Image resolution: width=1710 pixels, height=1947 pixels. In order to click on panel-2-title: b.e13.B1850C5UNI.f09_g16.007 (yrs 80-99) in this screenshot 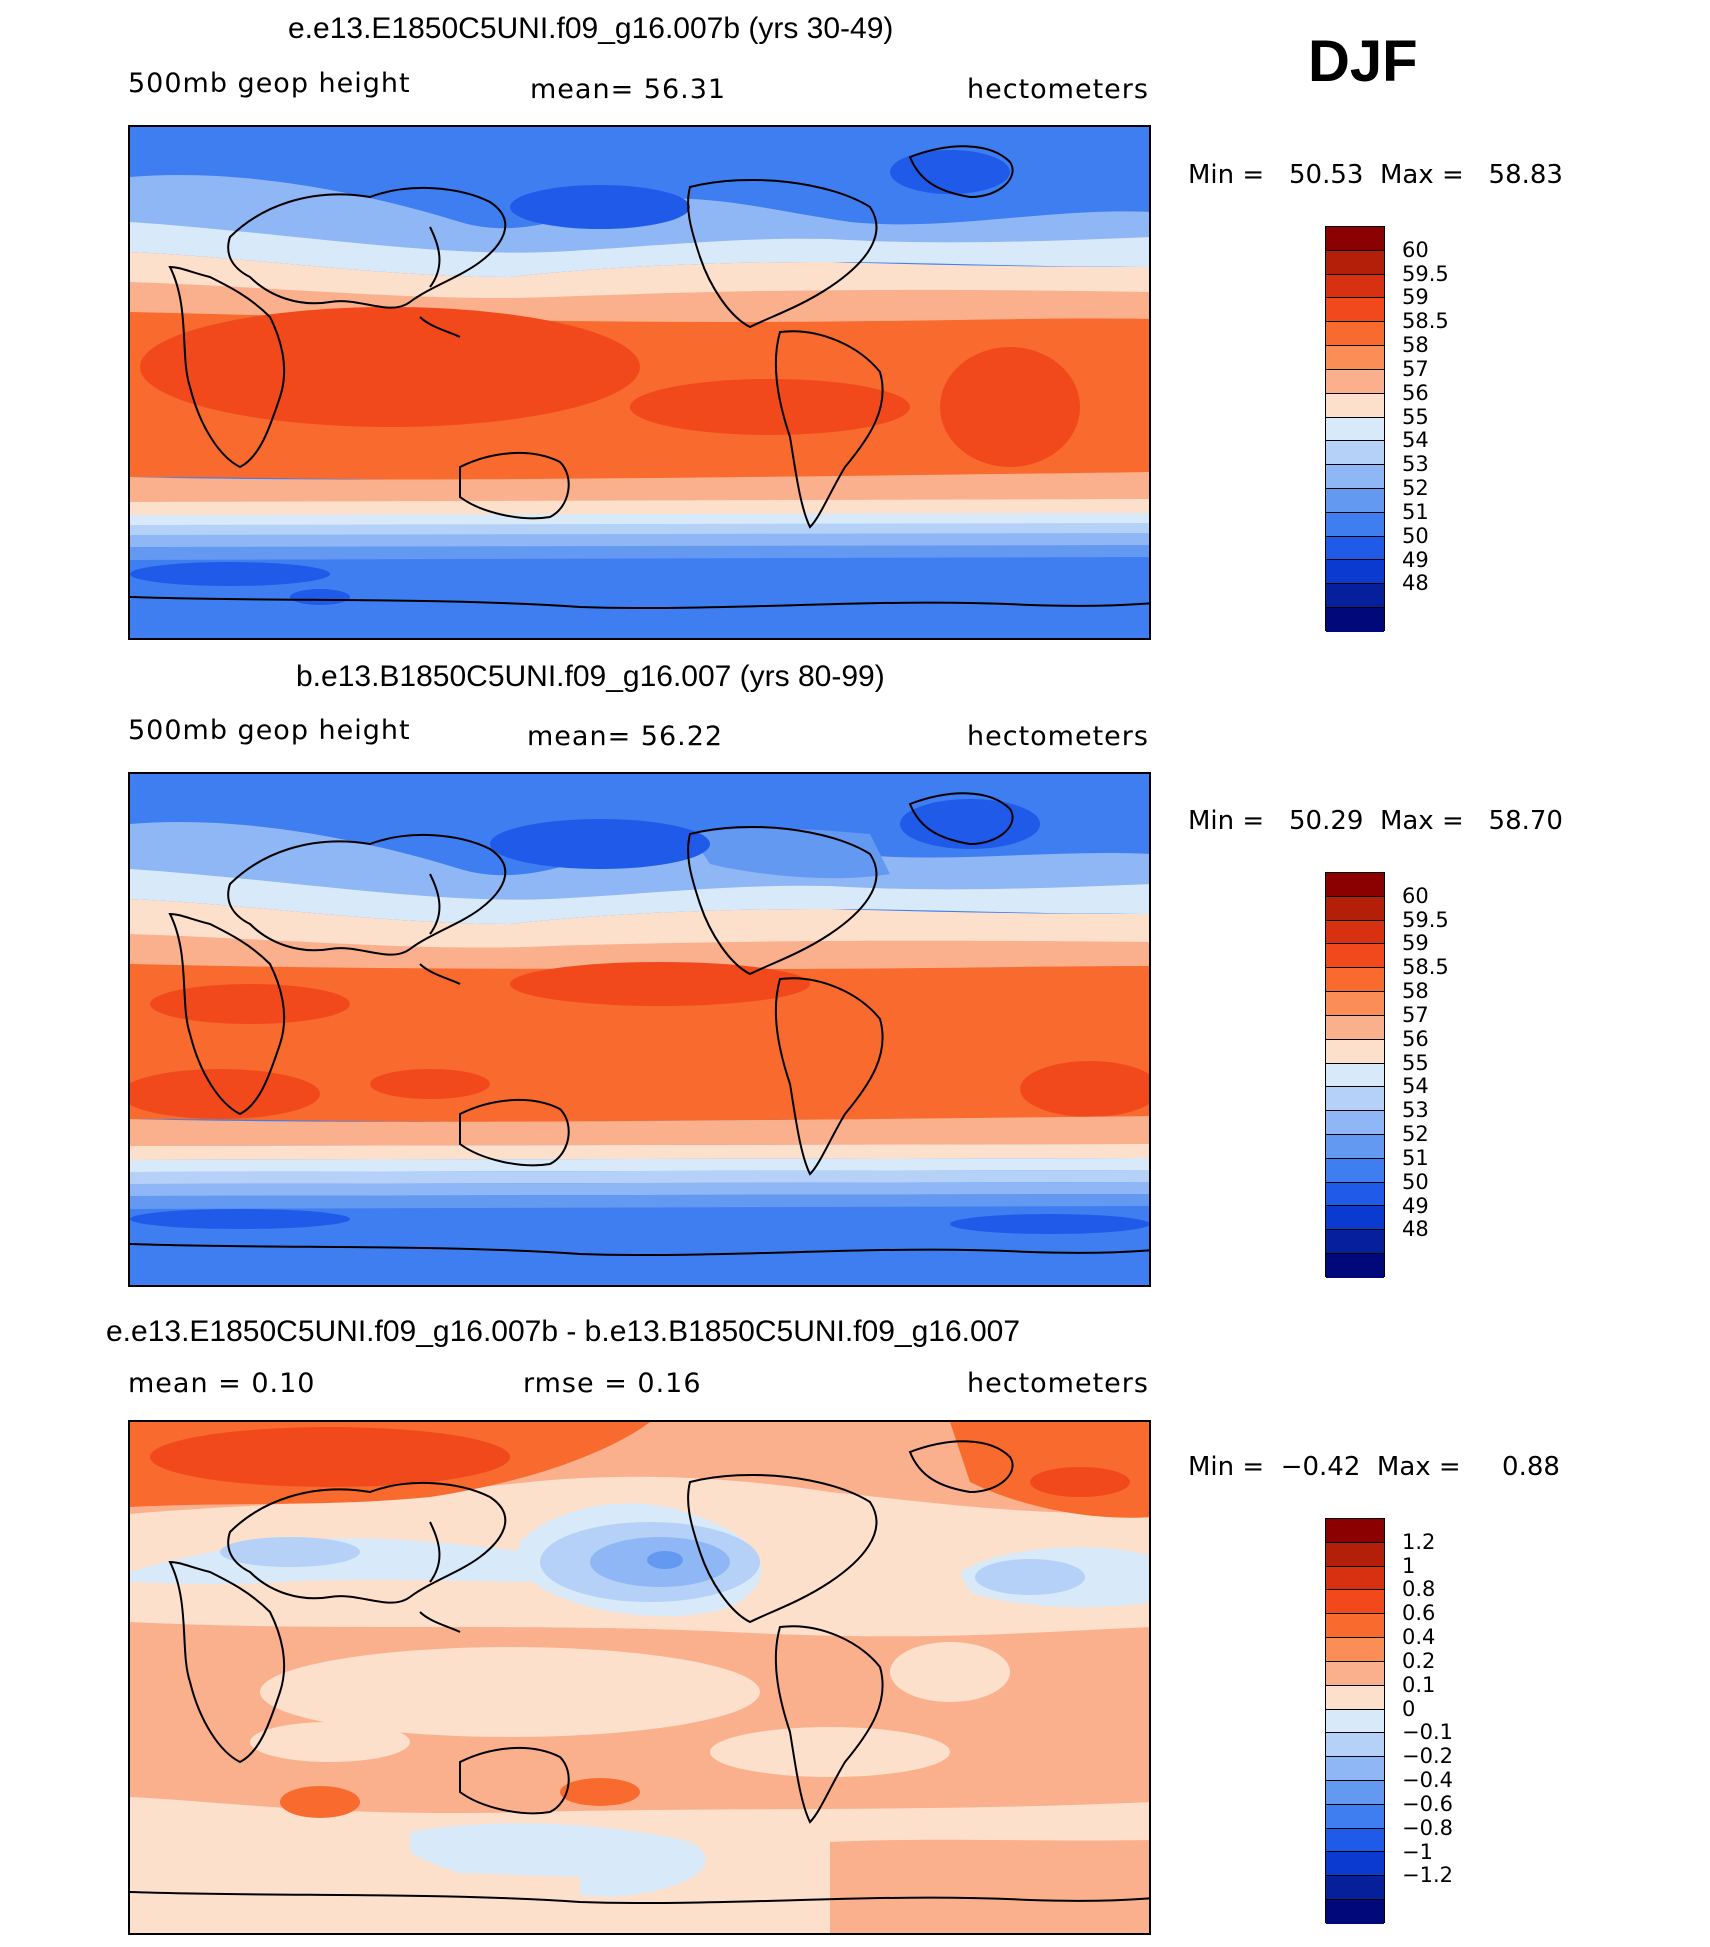, I will do `click(590, 676)`.